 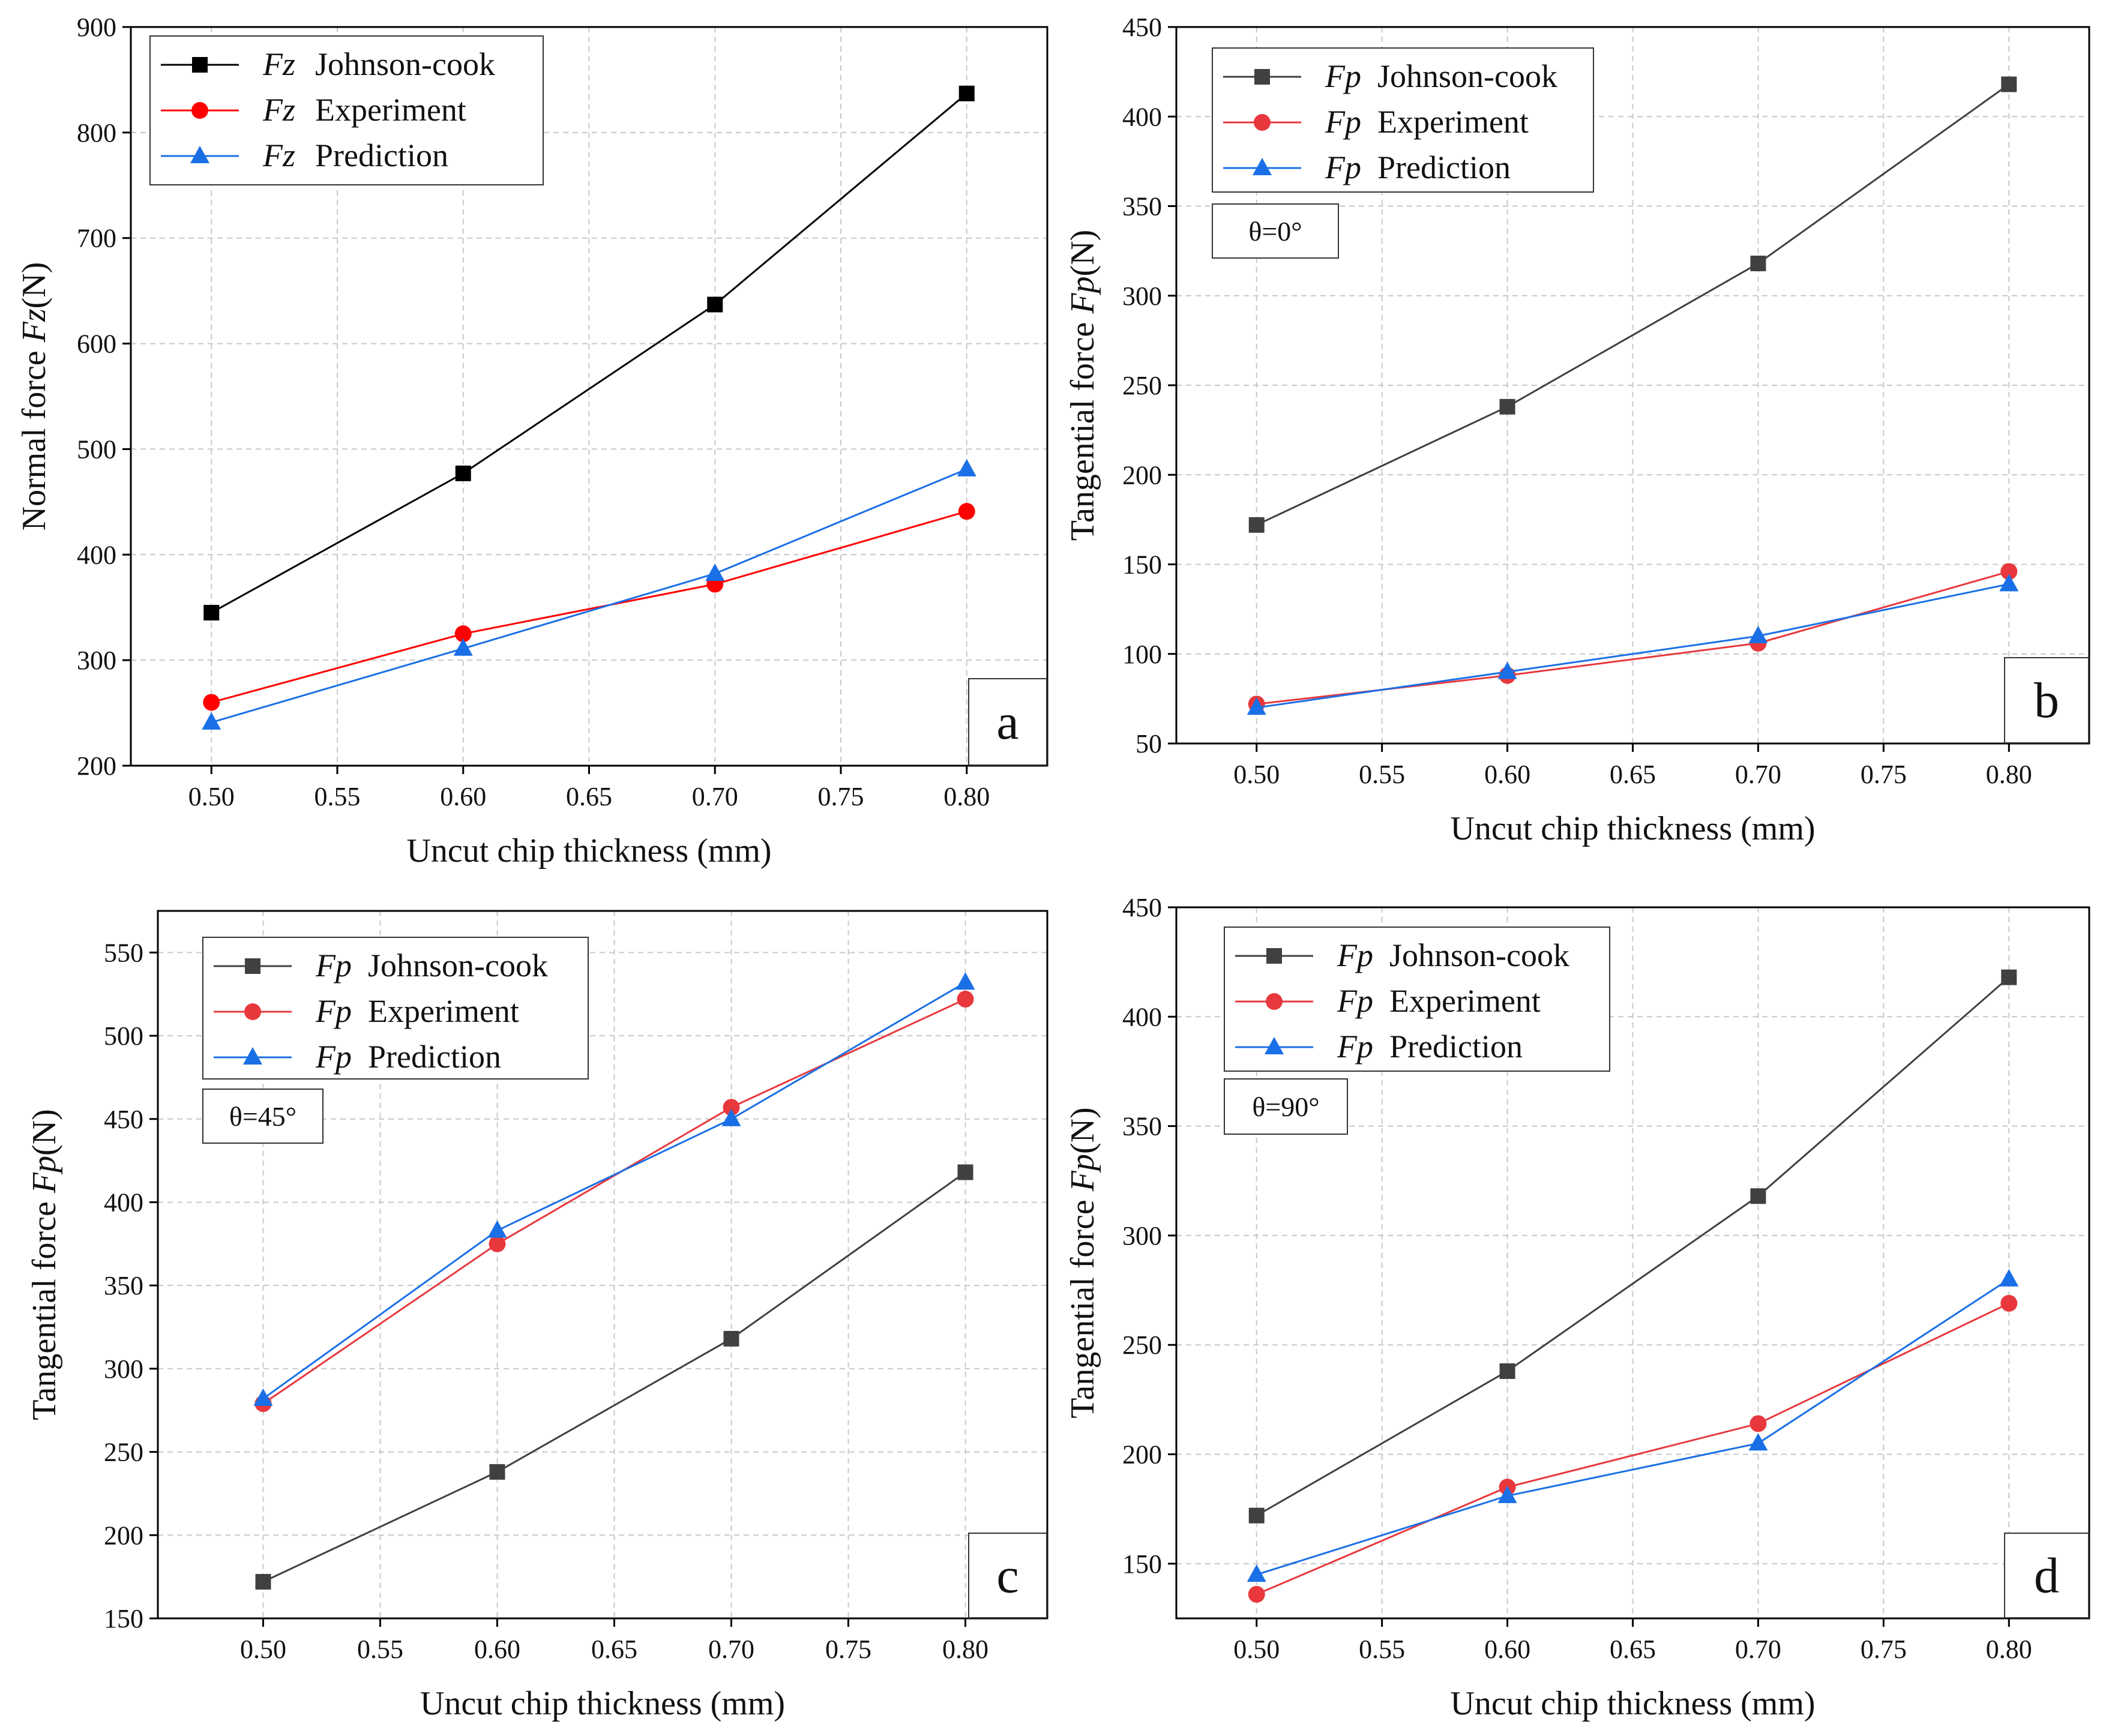 I want to click on legend-box, so click(x=396, y=1008).